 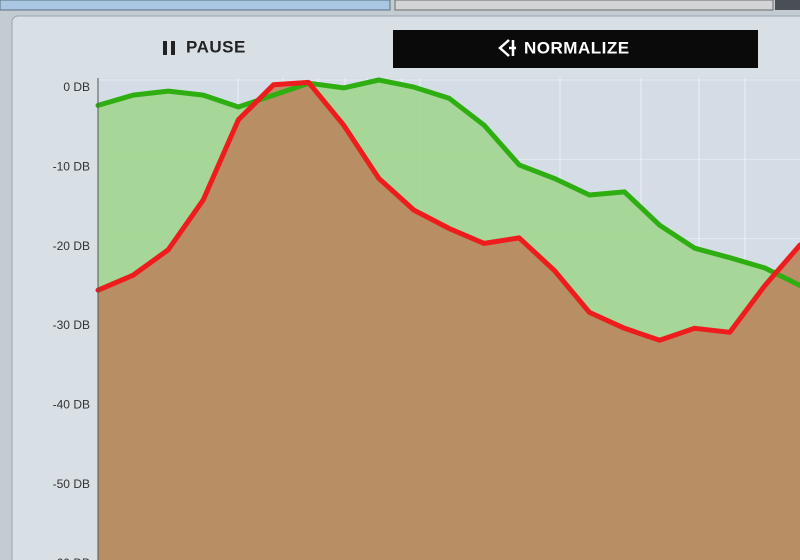 I want to click on y-tick-label: -50 DB, so click(x=71, y=484).